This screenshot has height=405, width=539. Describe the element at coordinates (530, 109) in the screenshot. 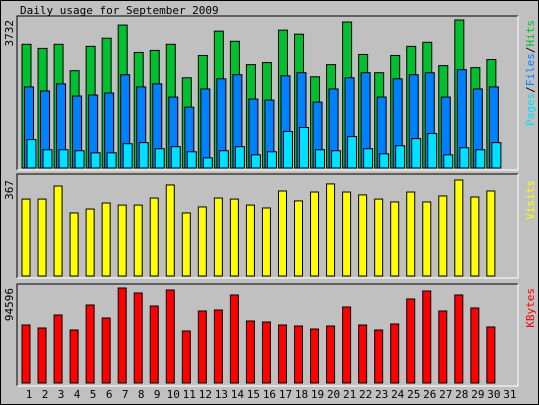

I see `legend-entry: Pages` at that location.